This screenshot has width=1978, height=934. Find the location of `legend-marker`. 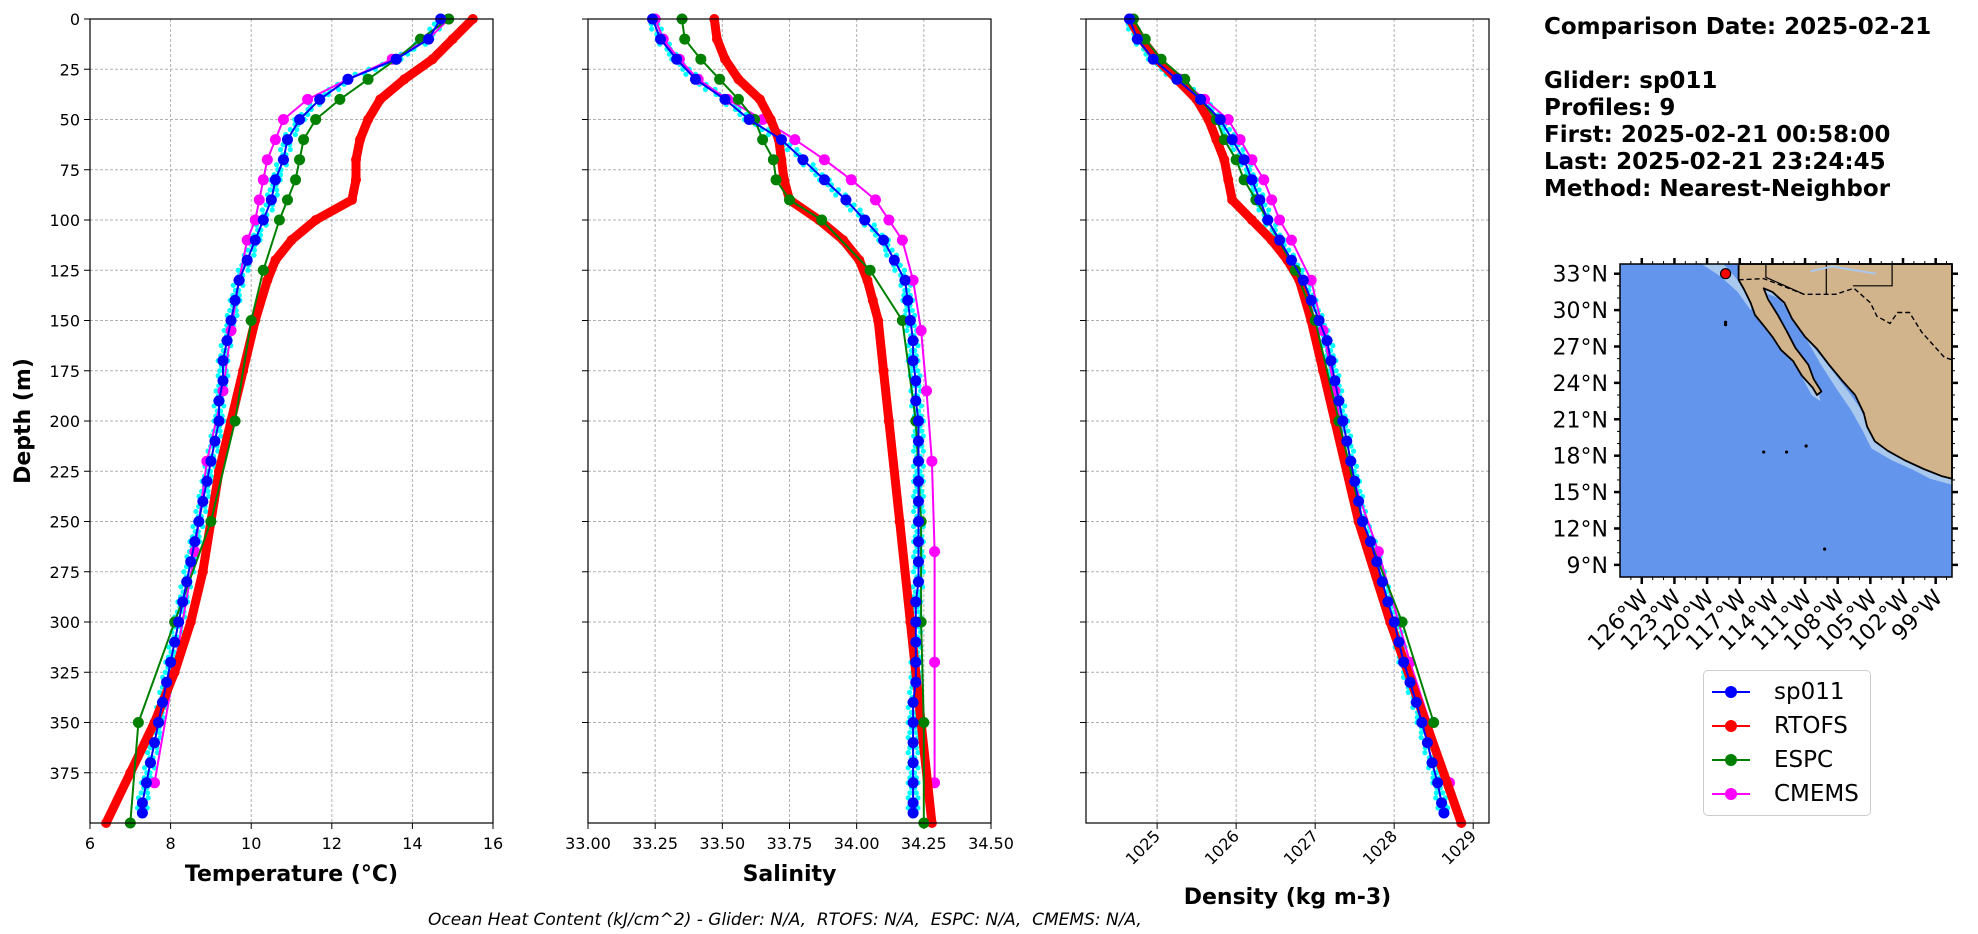

legend-marker is located at coordinates (1731, 794).